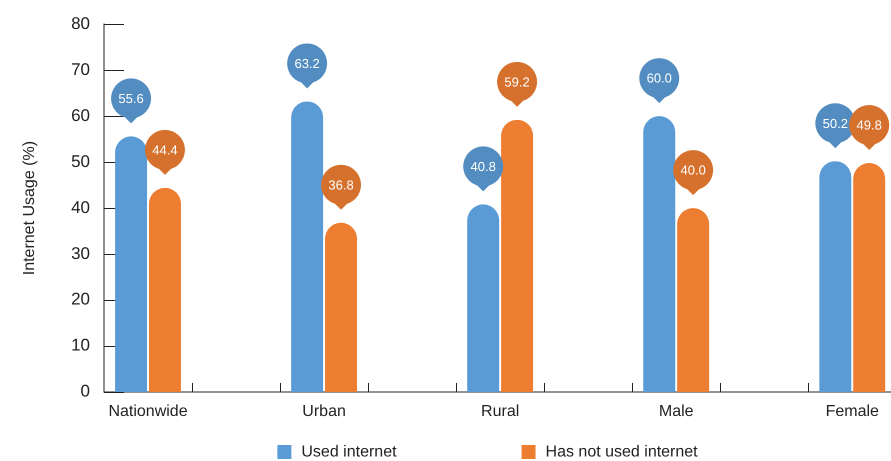 The width and height of the screenshot is (891, 461). I want to click on y-tick-label: 0, so click(85, 391).